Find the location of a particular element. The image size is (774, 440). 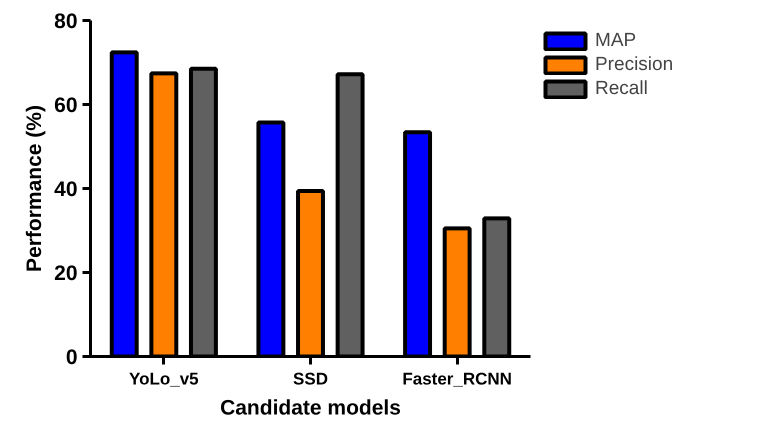

legend-label: Precision is located at coordinates (634, 65).